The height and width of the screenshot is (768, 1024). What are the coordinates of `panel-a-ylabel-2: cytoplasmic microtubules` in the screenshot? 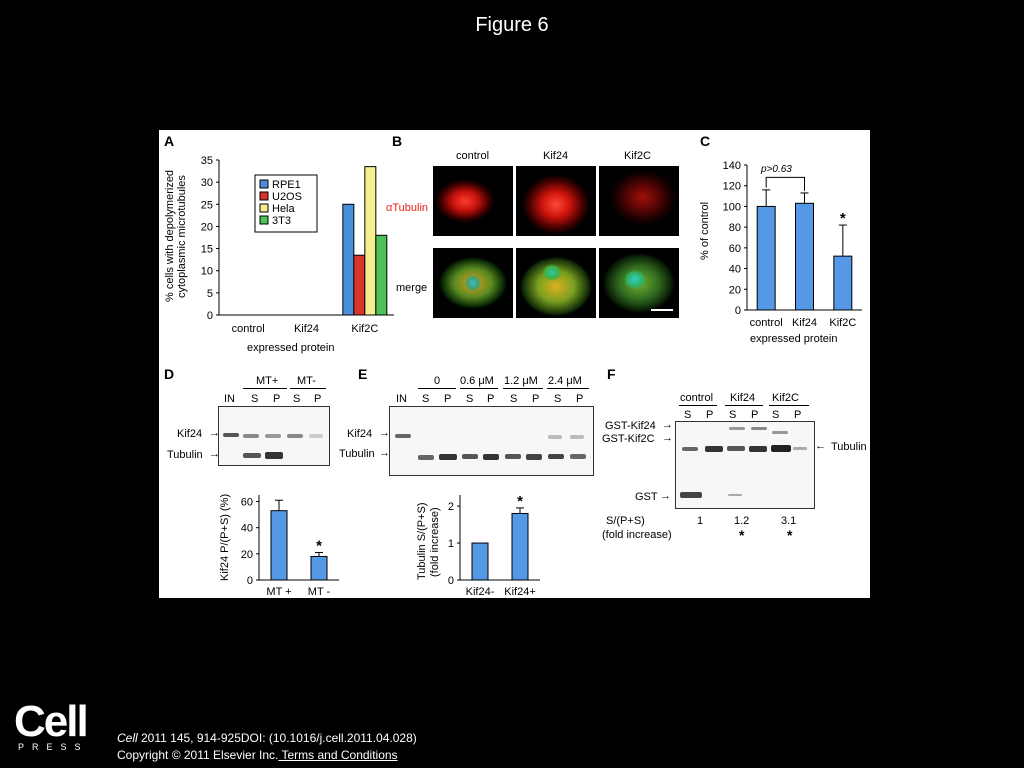 It's located at (182, 236).